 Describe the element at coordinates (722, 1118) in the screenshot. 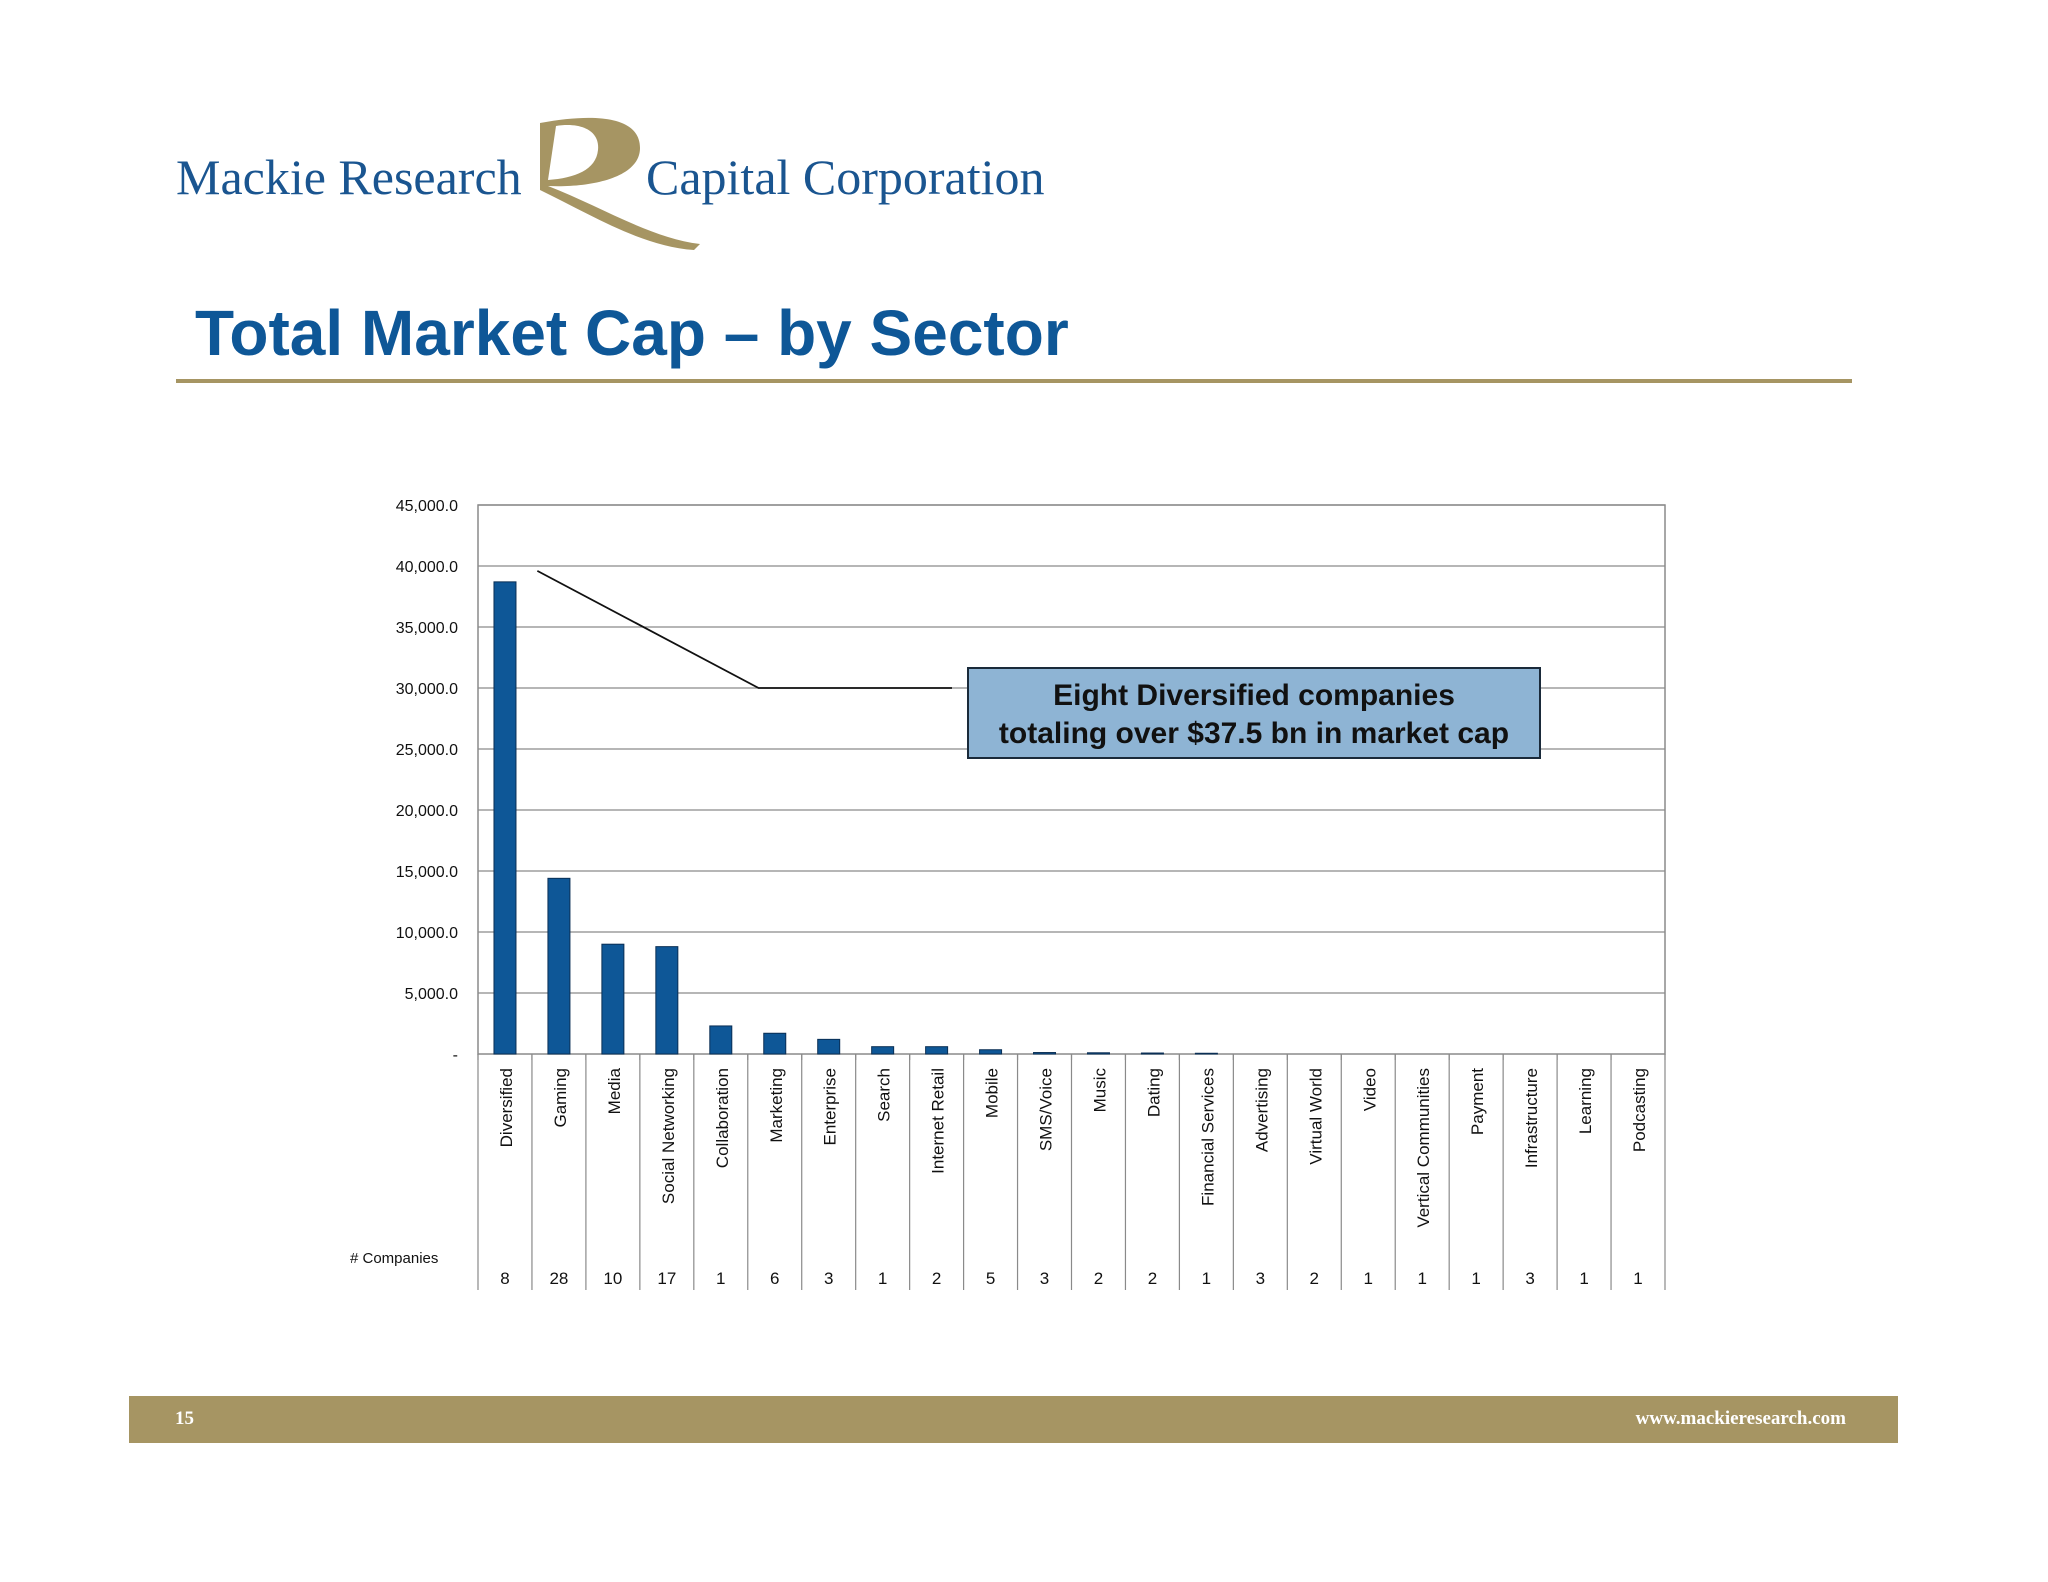

I see `category-label: Collaboration` at that location.